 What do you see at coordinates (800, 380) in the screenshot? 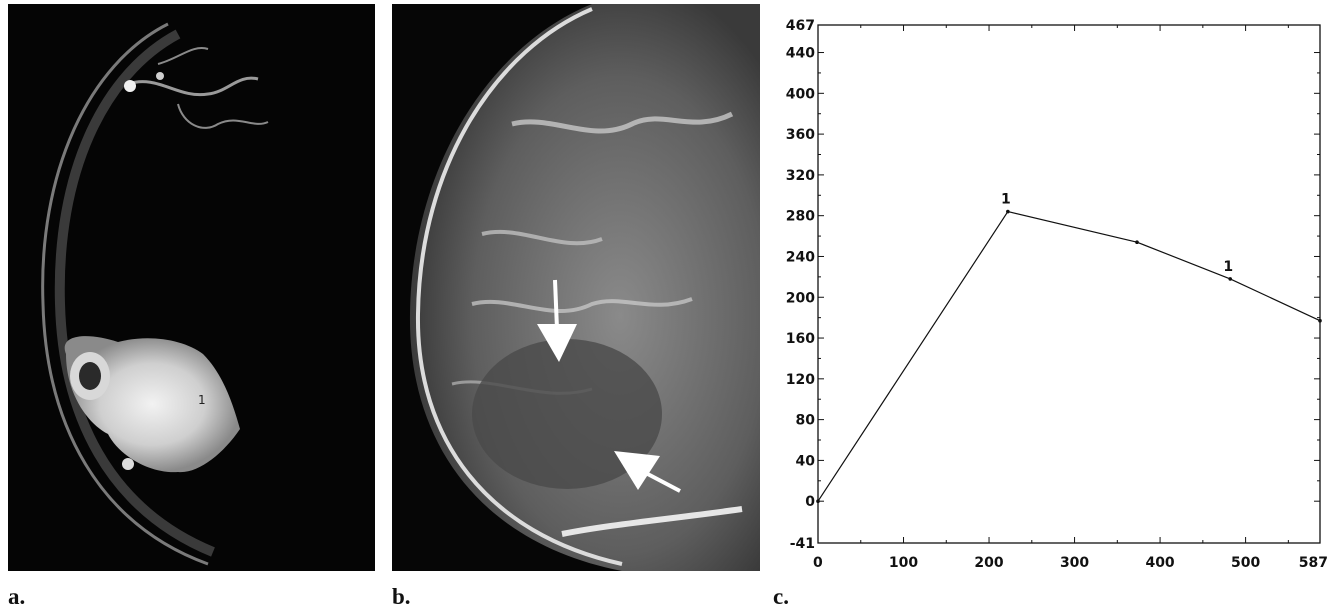
I see `y-tick-label: 120` at bounding box center [800, 380].